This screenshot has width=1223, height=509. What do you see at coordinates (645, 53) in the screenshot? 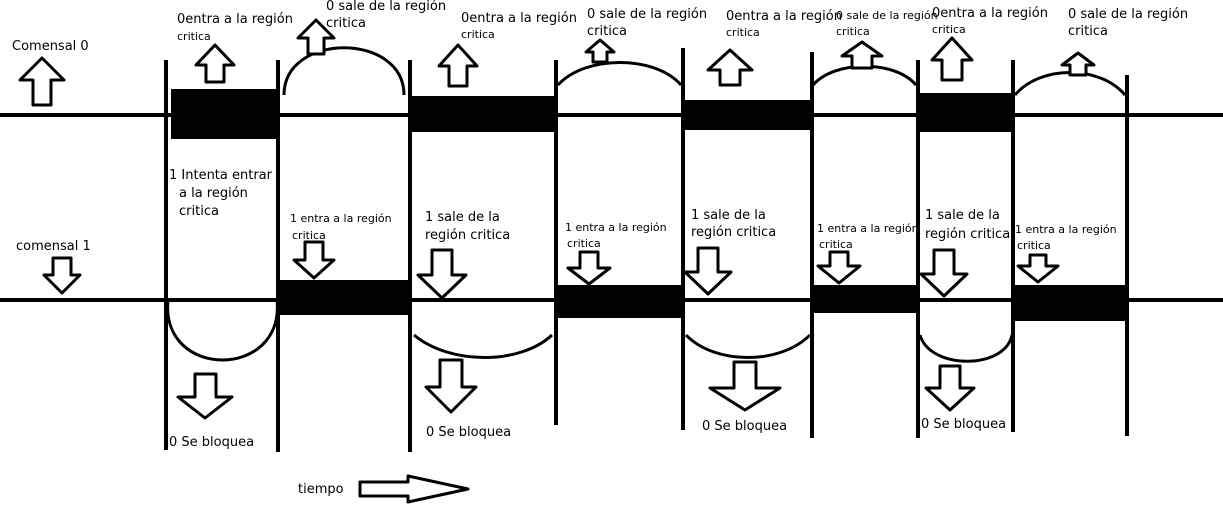
I see `comensal0-event-arrows` at bounding box center [645, 53].